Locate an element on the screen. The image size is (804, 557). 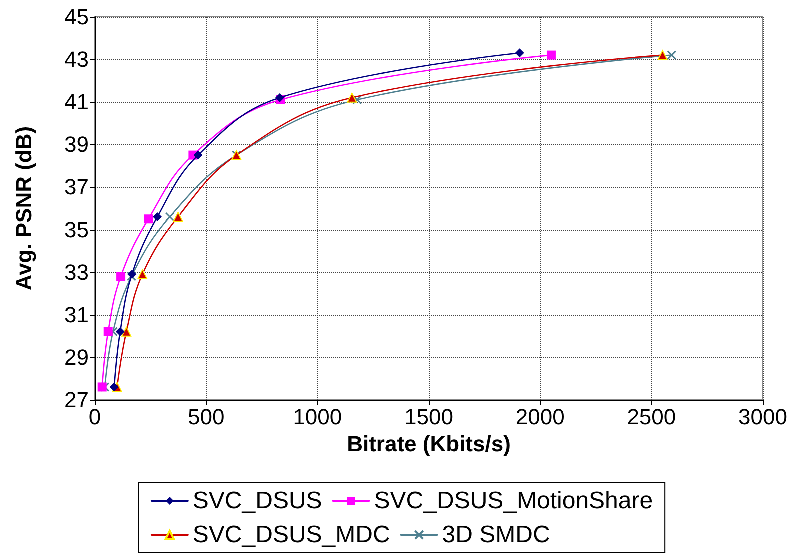
x-tick-label: 2000 is located at coordinates (540, 417).